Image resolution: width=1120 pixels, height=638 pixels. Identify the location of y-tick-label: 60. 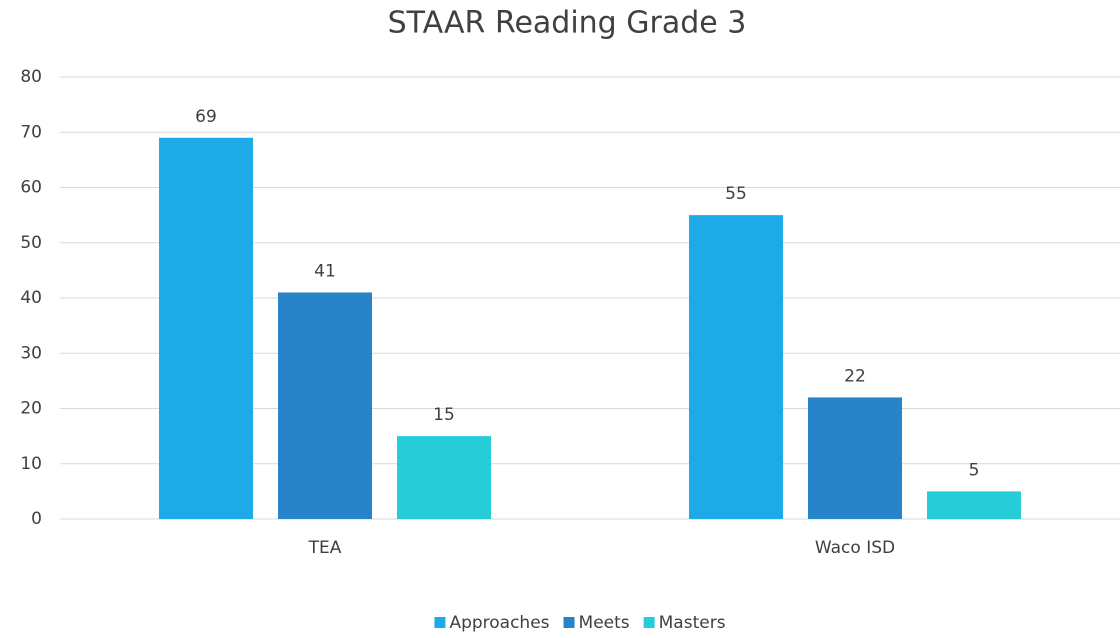
(31, 188).